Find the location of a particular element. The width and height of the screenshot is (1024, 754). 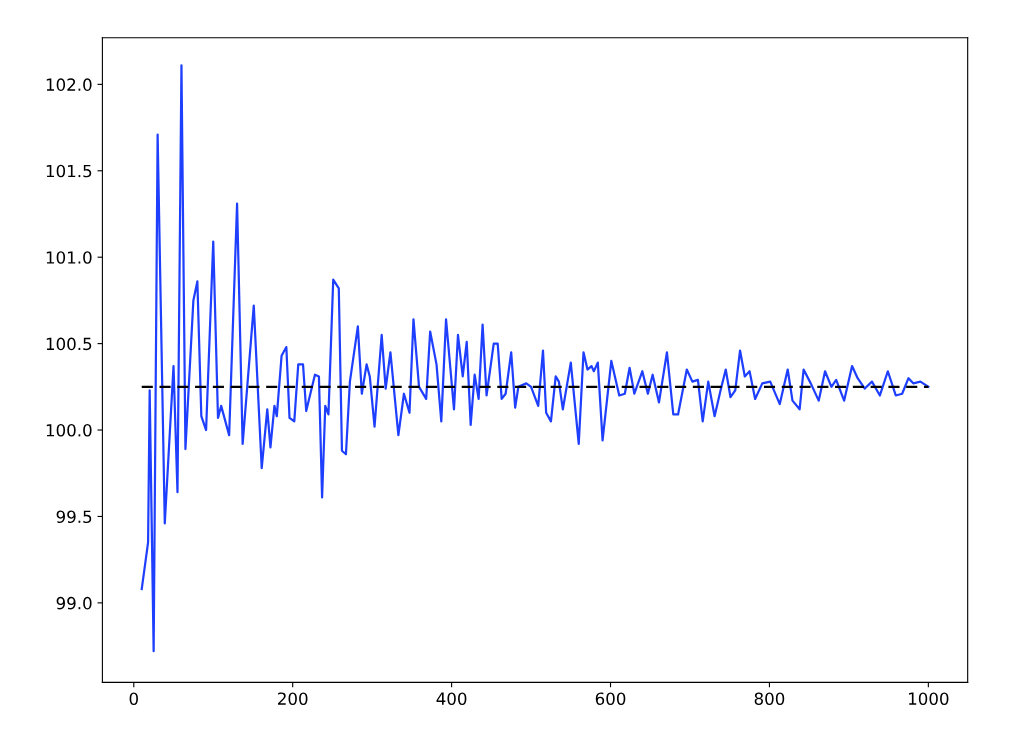

x-tick-label: 800 is located at coordinates (769, 698).